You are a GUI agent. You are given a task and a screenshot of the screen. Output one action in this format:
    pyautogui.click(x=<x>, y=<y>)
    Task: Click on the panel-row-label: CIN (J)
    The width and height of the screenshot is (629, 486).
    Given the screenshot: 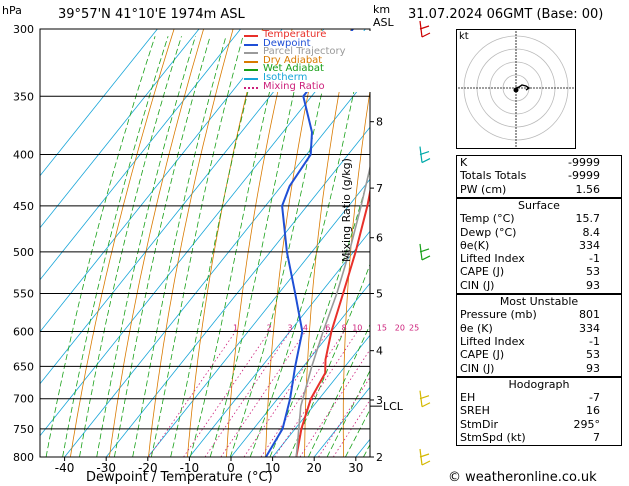 What is the action you would take?
    pyautogui.click(x=477, y=368)
    